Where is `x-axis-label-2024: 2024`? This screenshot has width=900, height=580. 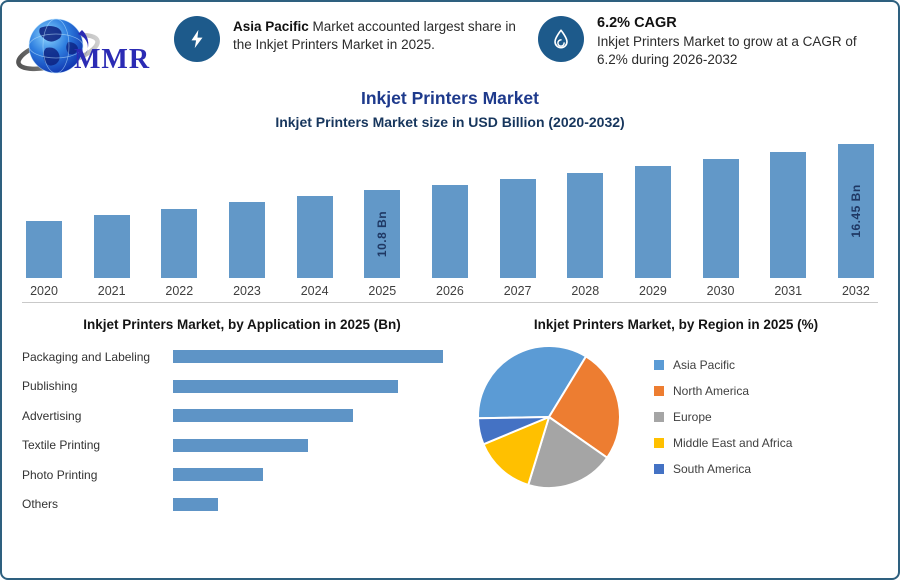 x-axis-label-2024: 2024 is located at coordinates (314, 291).